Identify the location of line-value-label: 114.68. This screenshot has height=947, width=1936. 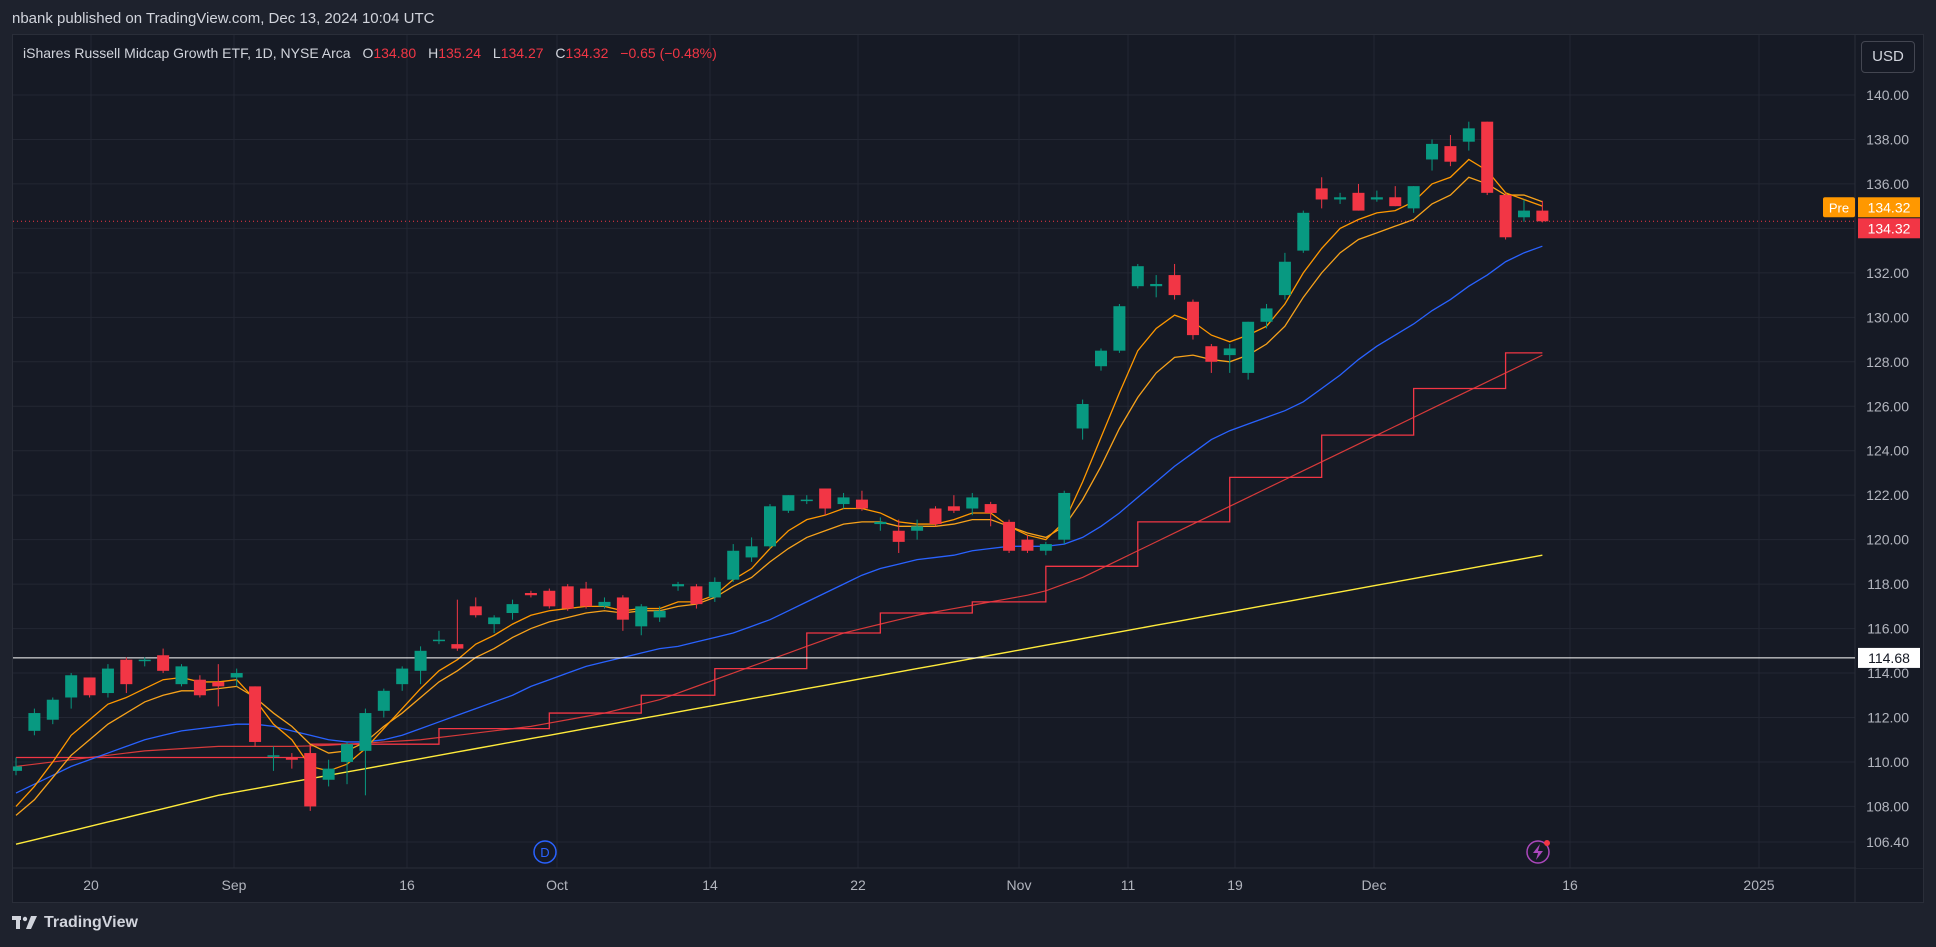
(1889, 658).